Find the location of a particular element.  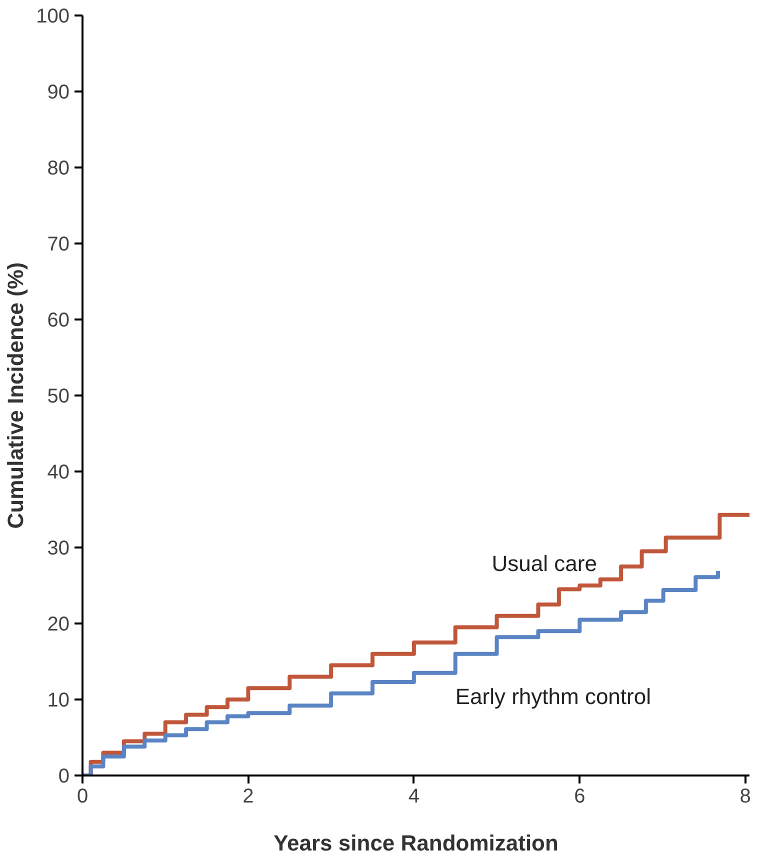

x-tick-label: 6 is located at coordinates (580, 797).